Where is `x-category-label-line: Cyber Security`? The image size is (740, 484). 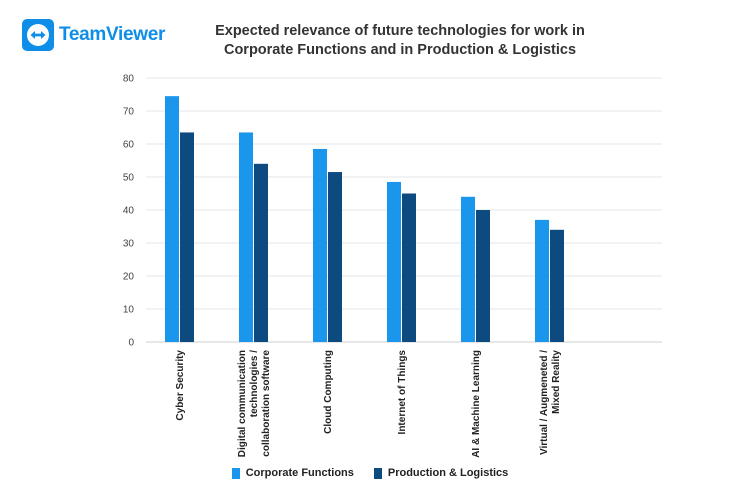 x-category-label-line: Cyber Security is located at coordinates (180, 385).